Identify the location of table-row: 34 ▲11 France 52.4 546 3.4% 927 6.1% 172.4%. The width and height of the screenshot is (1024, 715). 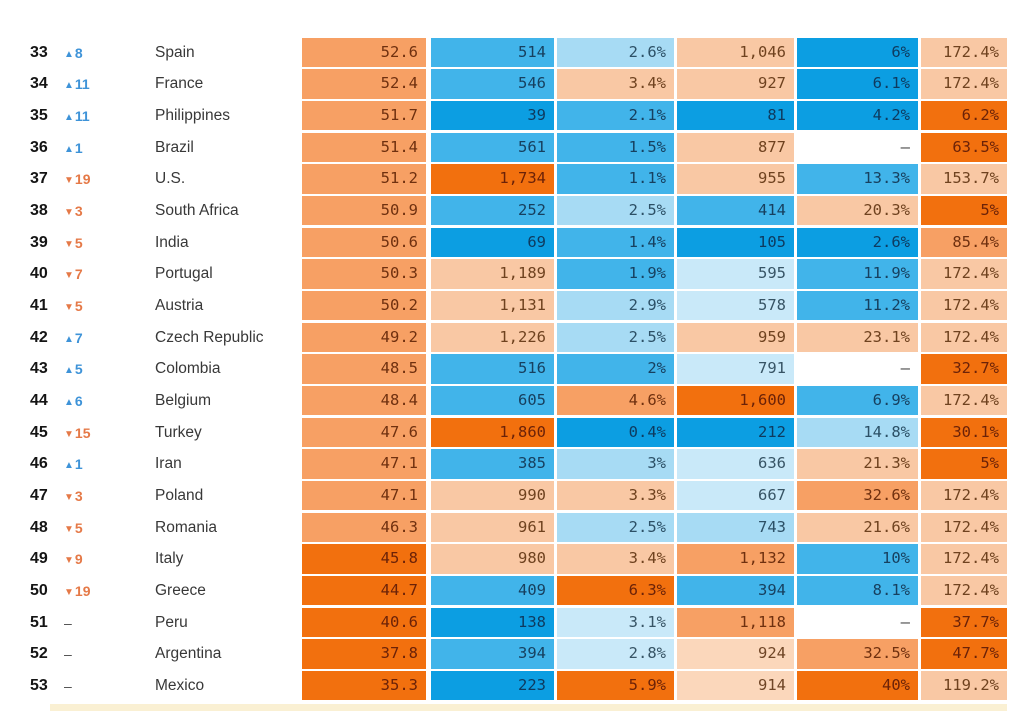
(512, 84).